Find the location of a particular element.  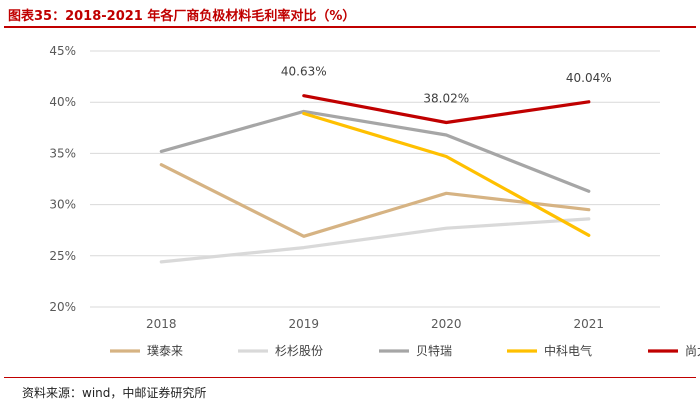

y-tick-label: 30% is located at coordinates (62, 205).